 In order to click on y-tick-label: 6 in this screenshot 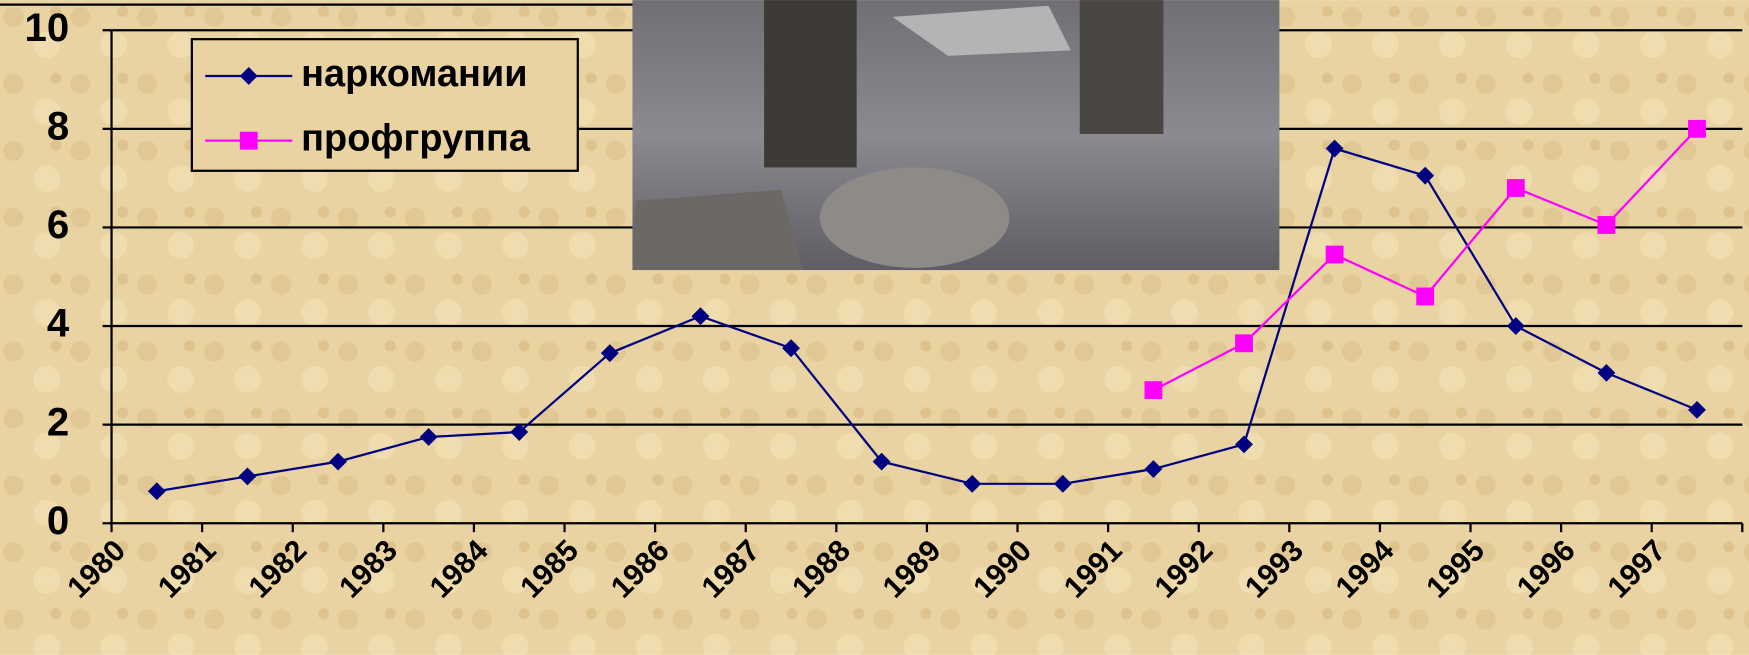, I will do `click(58, 224)`.